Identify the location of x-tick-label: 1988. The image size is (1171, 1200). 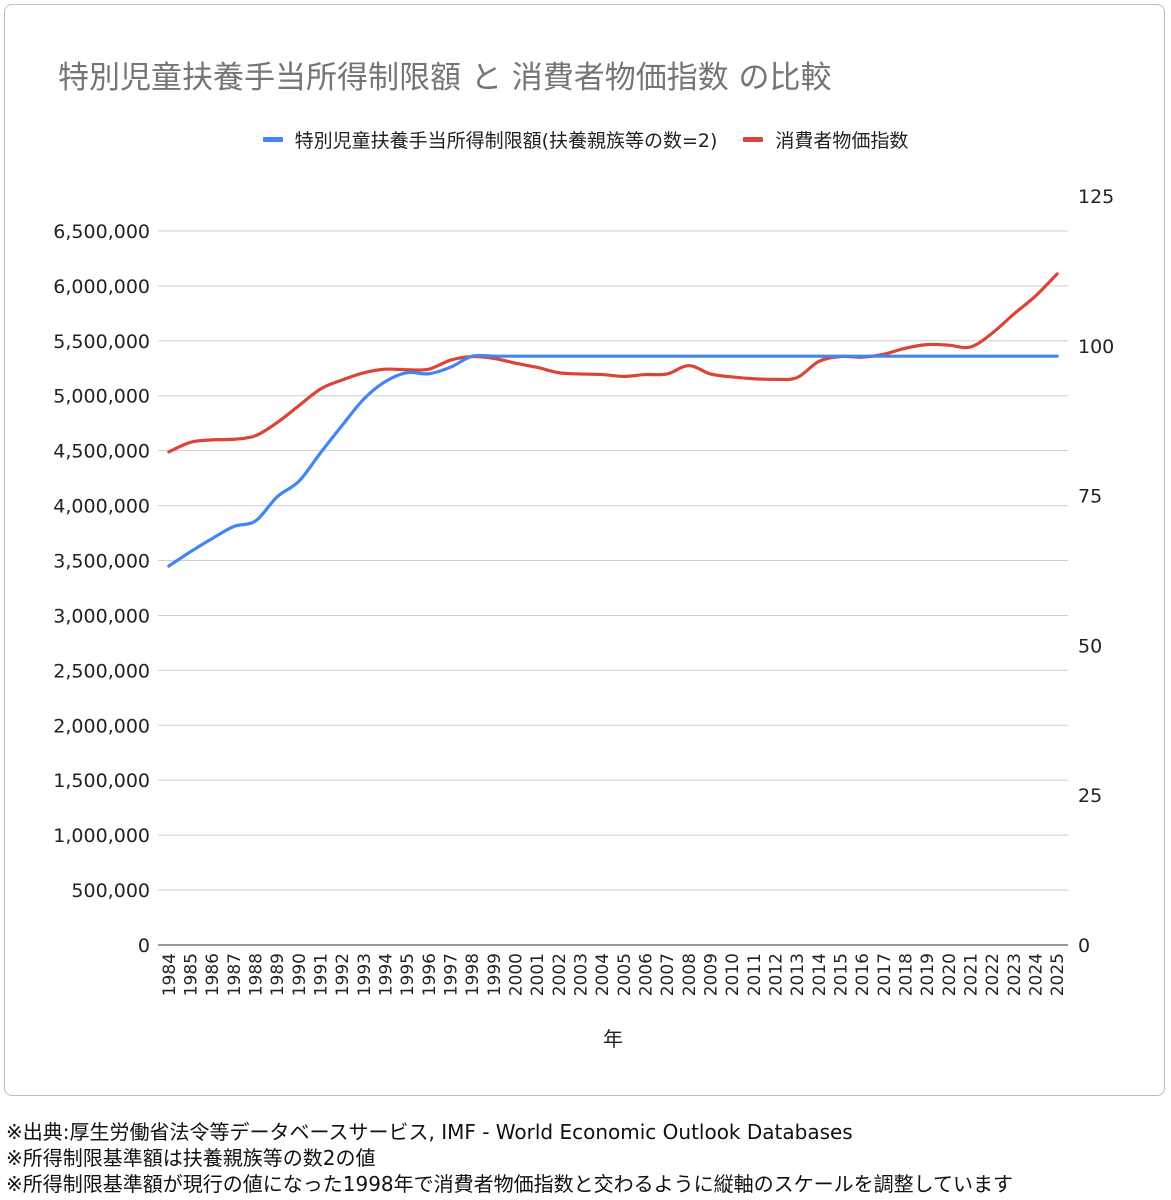
(257, 974).